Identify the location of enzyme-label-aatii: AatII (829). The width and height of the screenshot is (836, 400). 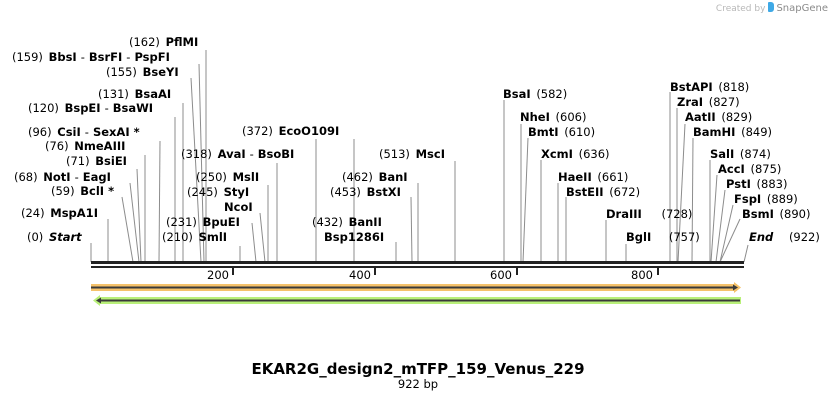
(719, 117).